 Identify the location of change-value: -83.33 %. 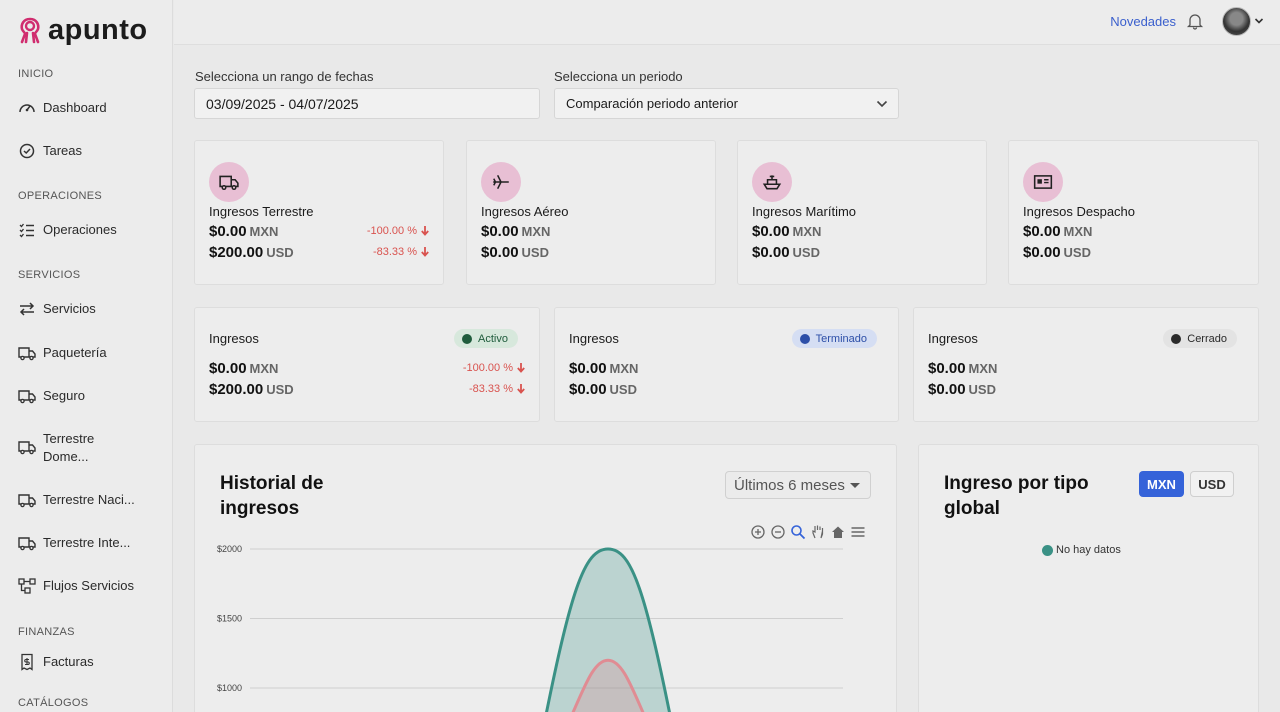
(394, 252).